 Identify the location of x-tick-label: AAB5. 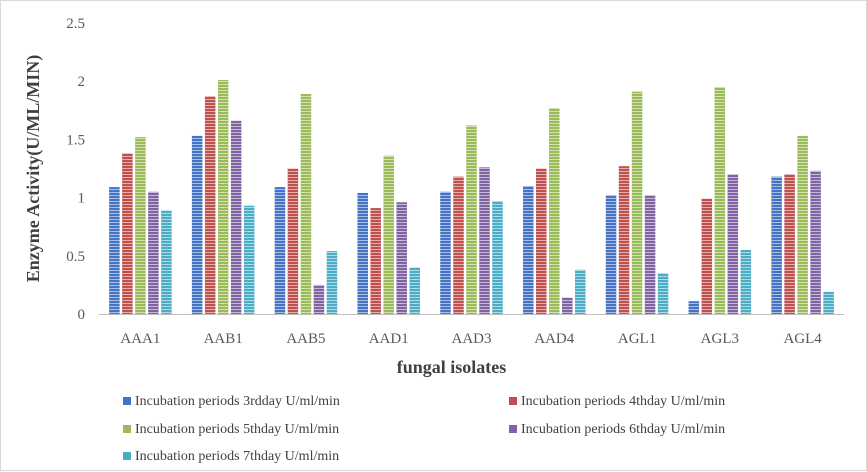
(305, 339).